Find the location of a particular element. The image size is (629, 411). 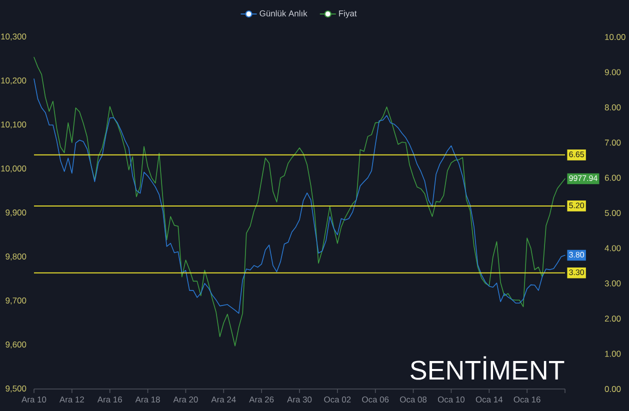

y2-tick-label: 9.00 is located at coordinates (612, 72).